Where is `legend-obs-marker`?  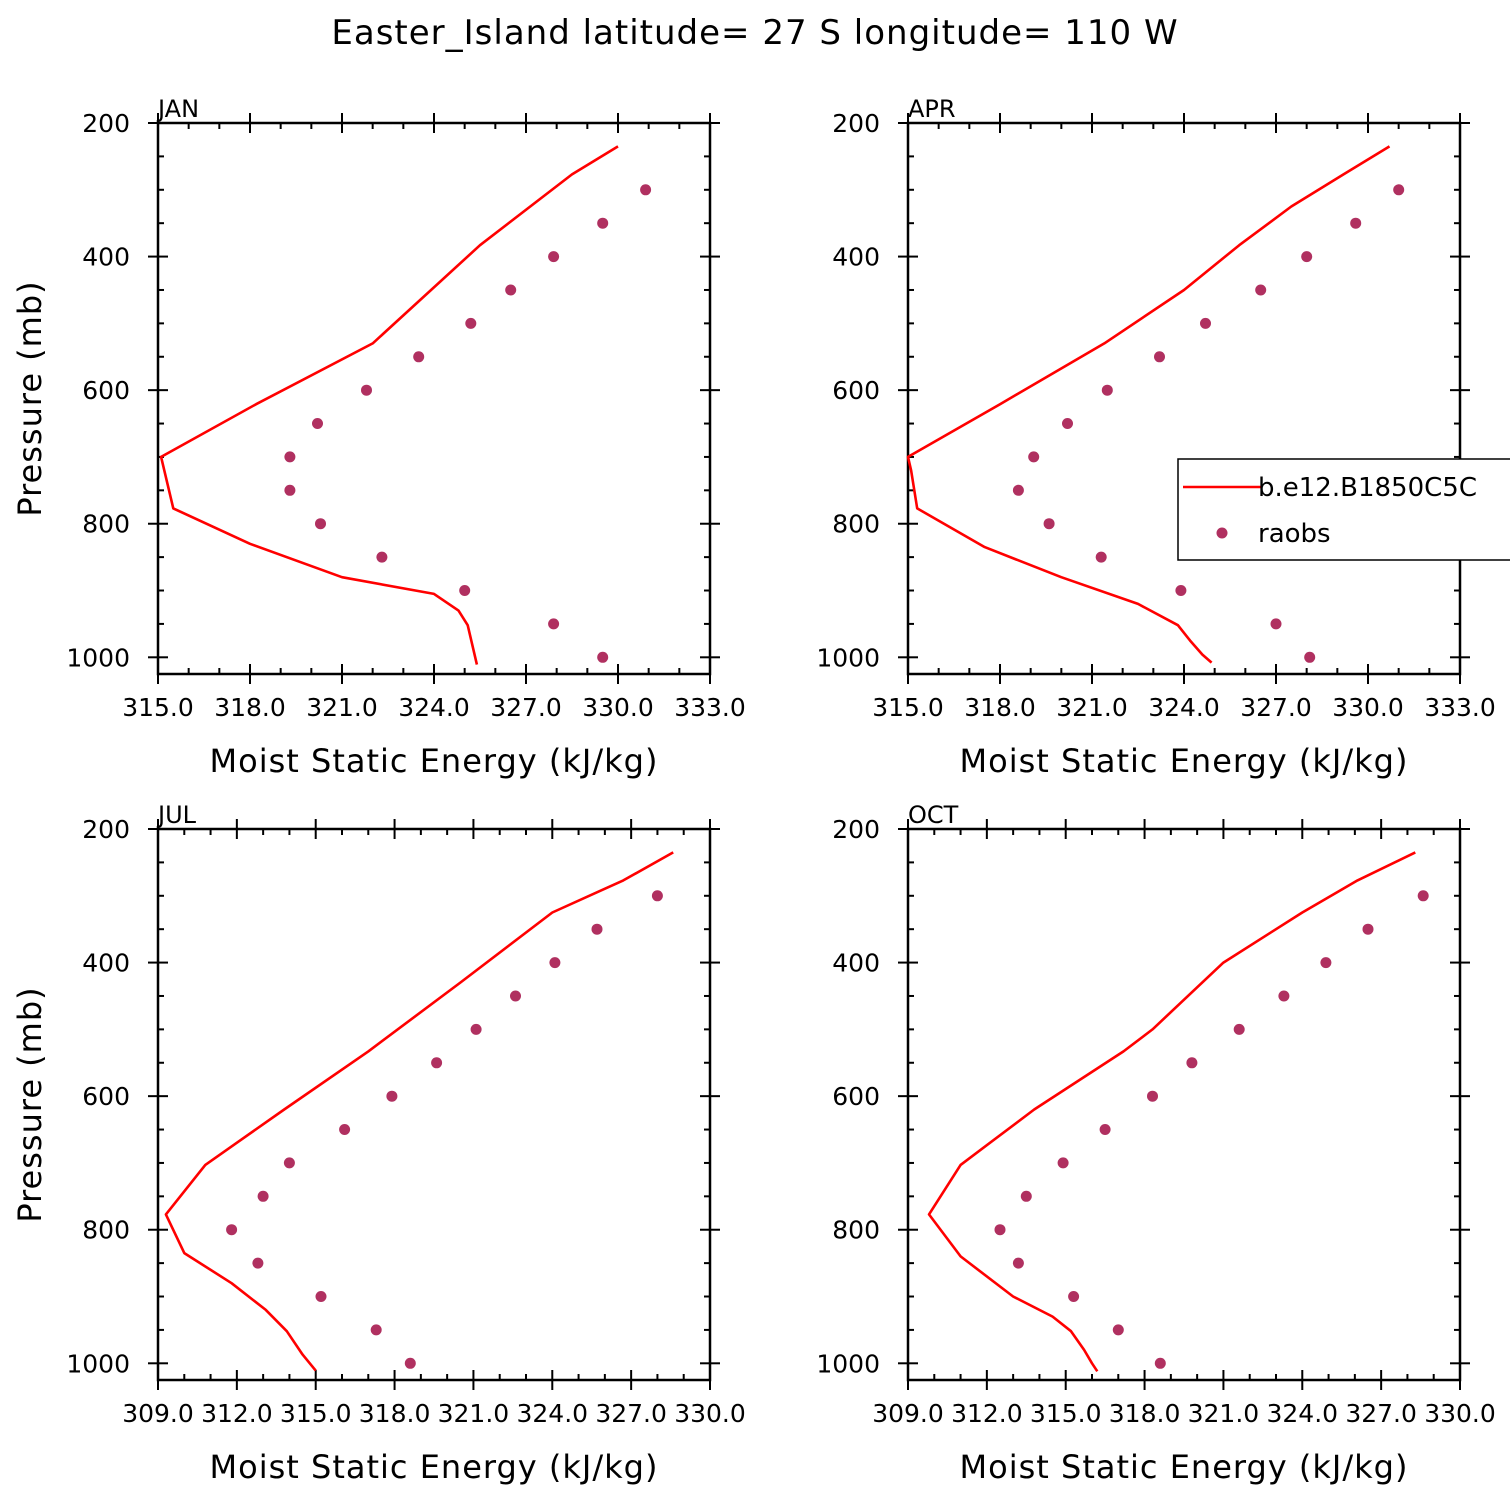 legend-obs-marker is located at coordinates (1222, 533).